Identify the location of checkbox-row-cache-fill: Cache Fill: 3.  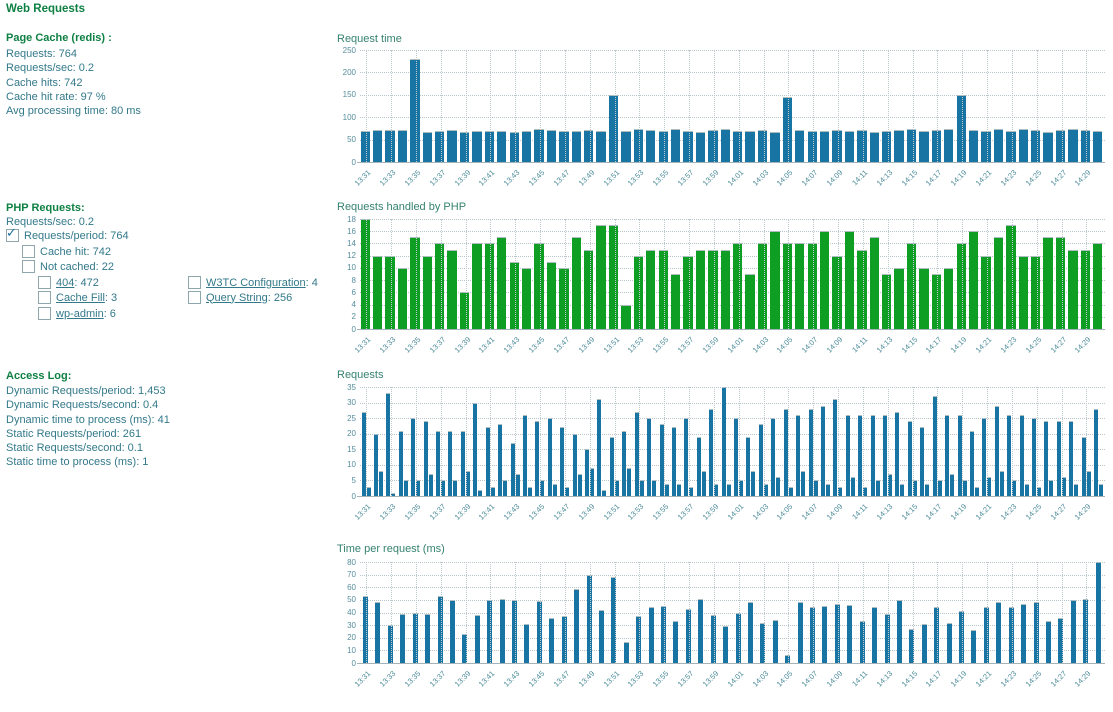
(77, 297).